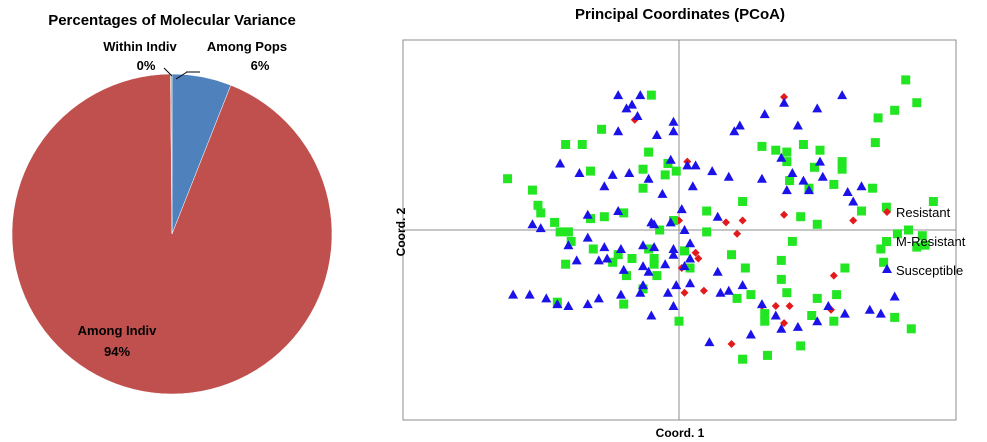  I want to click on legend-marker-resistant, so click(887, 212).